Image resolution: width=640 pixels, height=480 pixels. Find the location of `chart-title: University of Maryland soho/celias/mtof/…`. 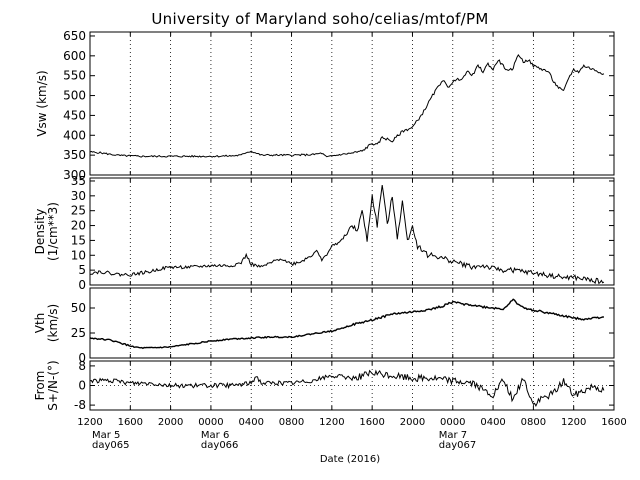

chart-title: University of Maryland soho/celias/mtof/… is located at coordinates (320, 19).